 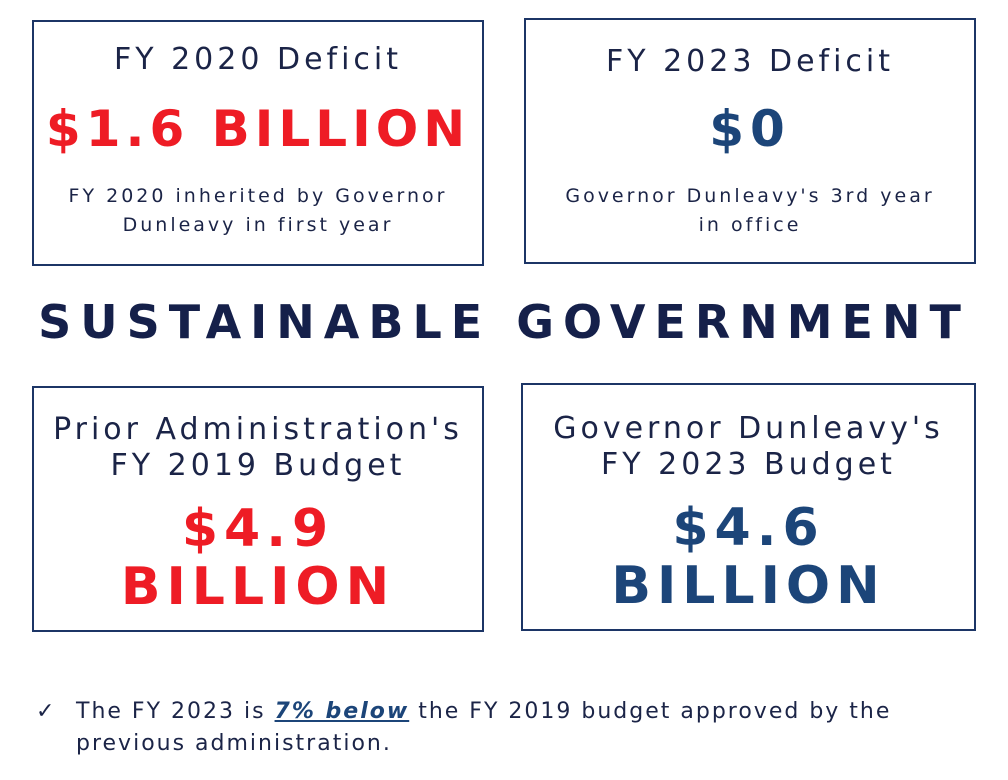 I want to click on check-icon: ✓, so click(x=45, y=711).